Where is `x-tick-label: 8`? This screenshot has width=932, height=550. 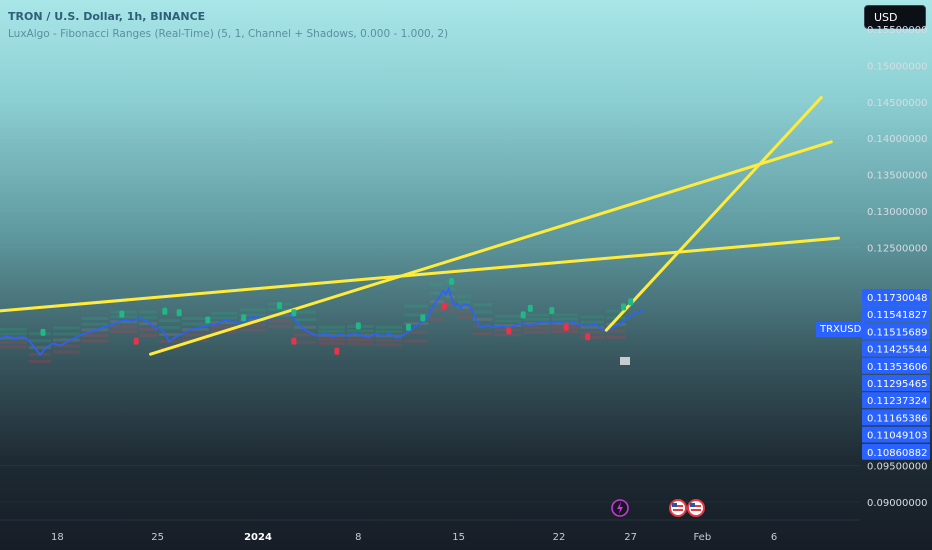 x-tick-label: 8 is located at coordinates (358, 537).